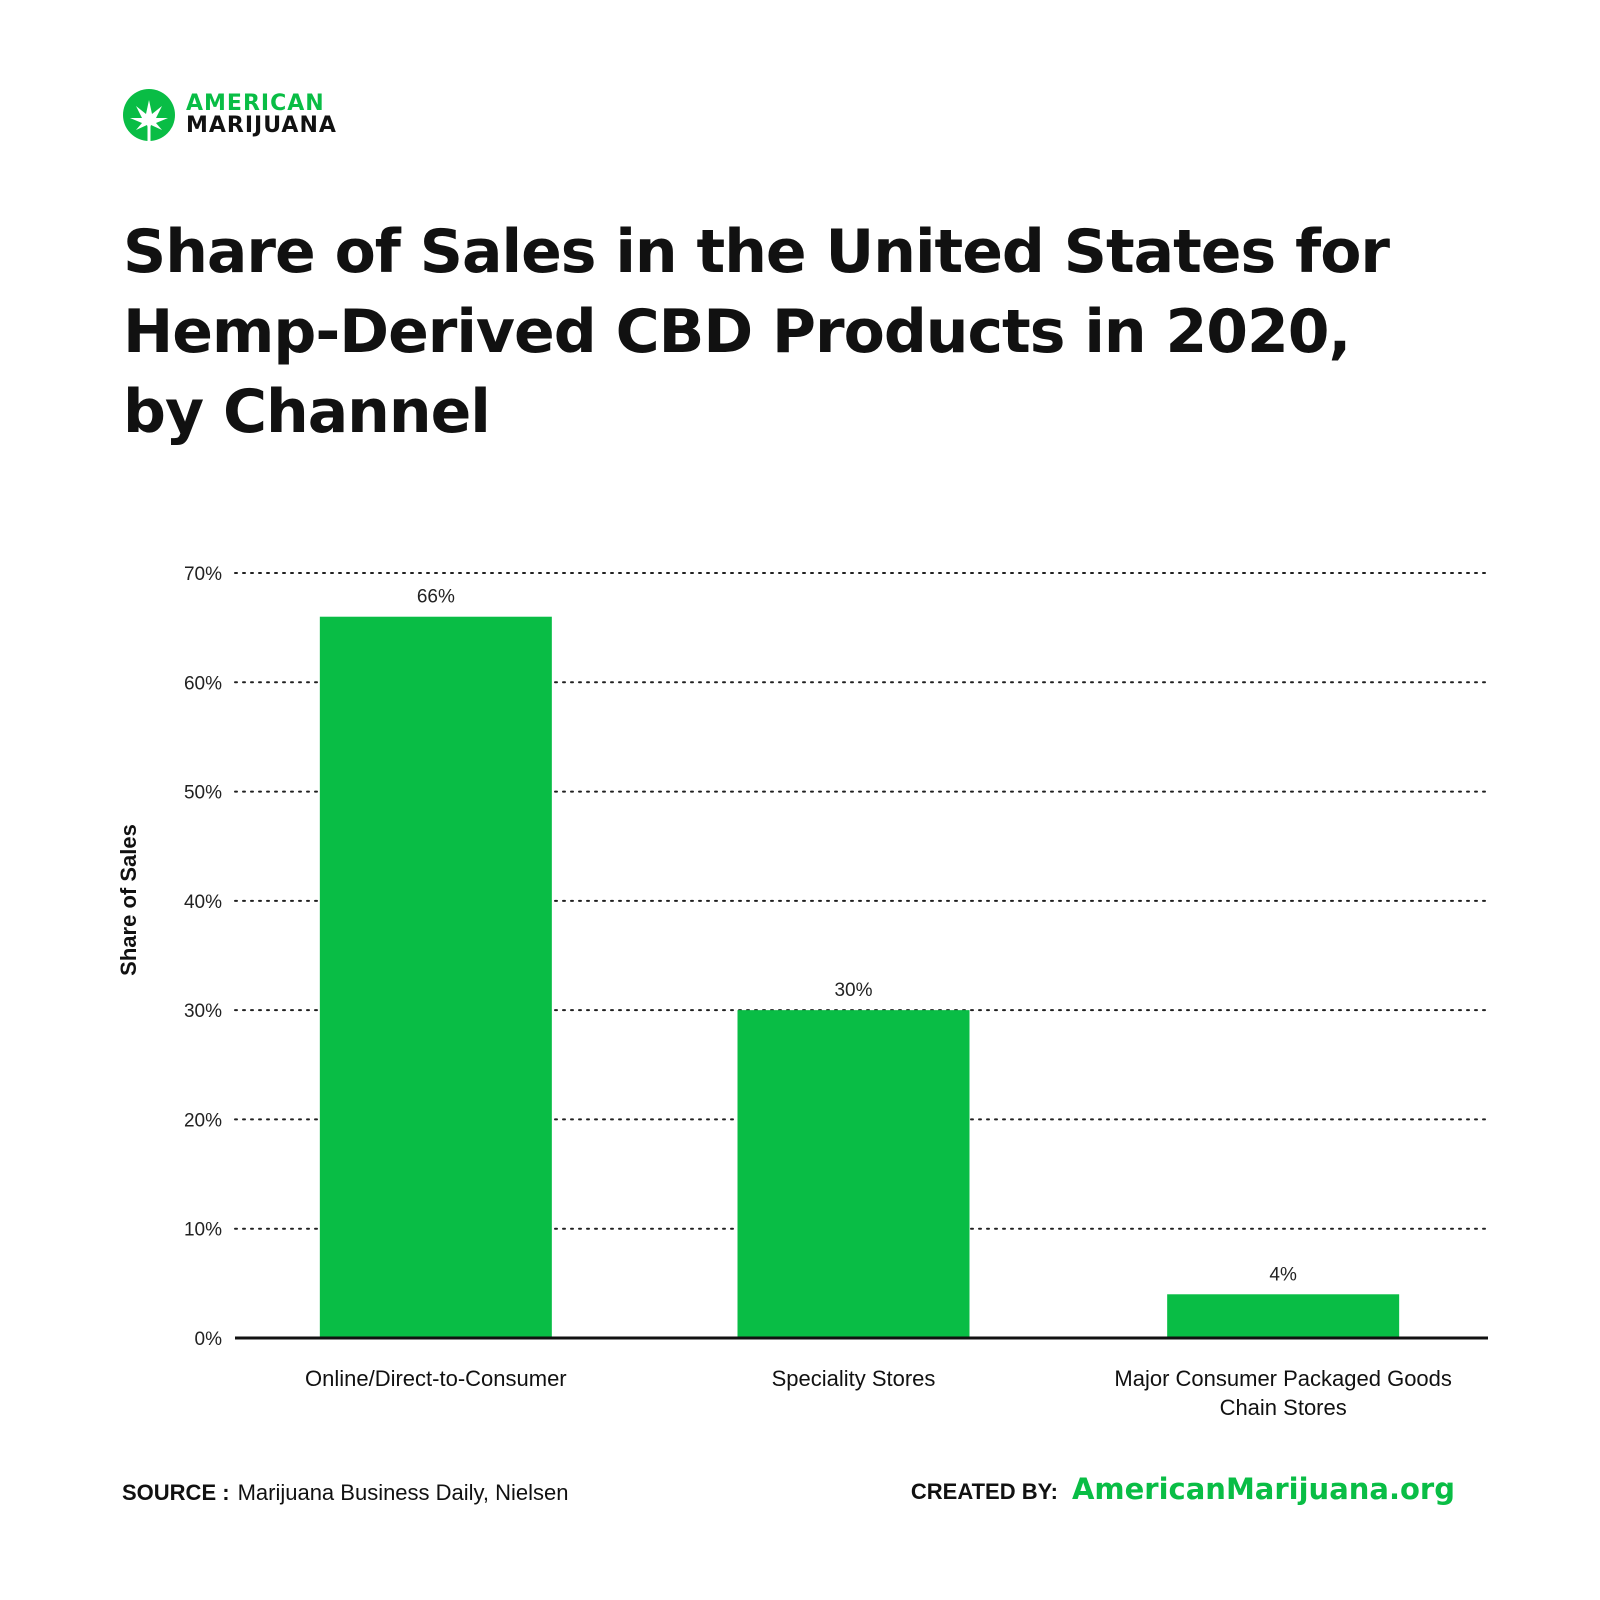 This screenshot has width=1600, height=1600. I want to click on created-by-site: AmericanMarijuana.org, so click(1263, 1489).